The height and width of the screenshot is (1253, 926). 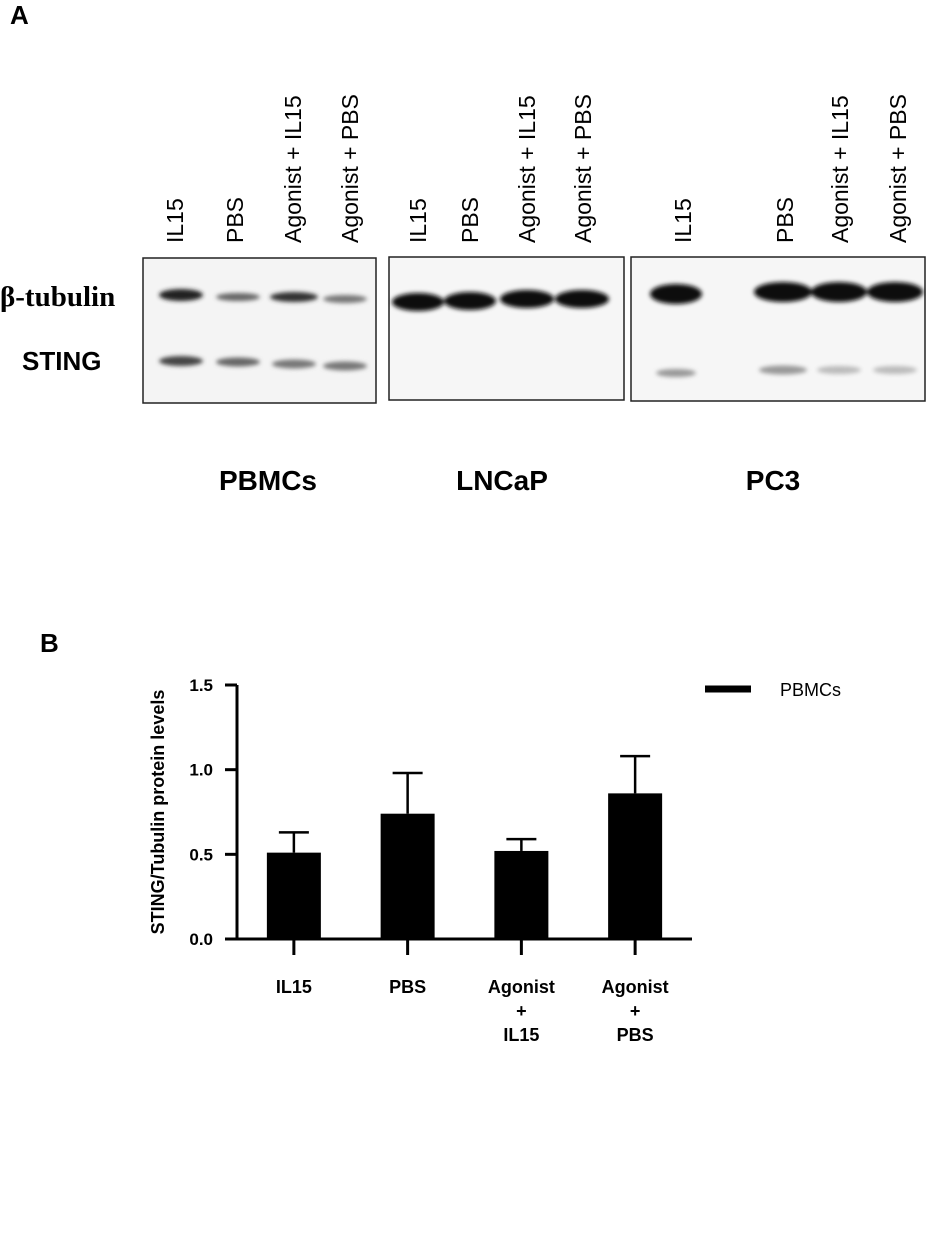 I want to click on x-tick-label: Agonist + PBS, so click(x=635, y=1011).